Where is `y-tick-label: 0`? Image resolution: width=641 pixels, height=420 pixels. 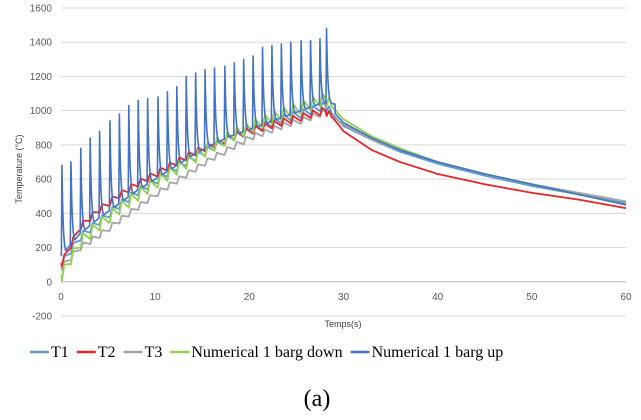 y-tick-label: 0 is located at coordinates (49, 282).